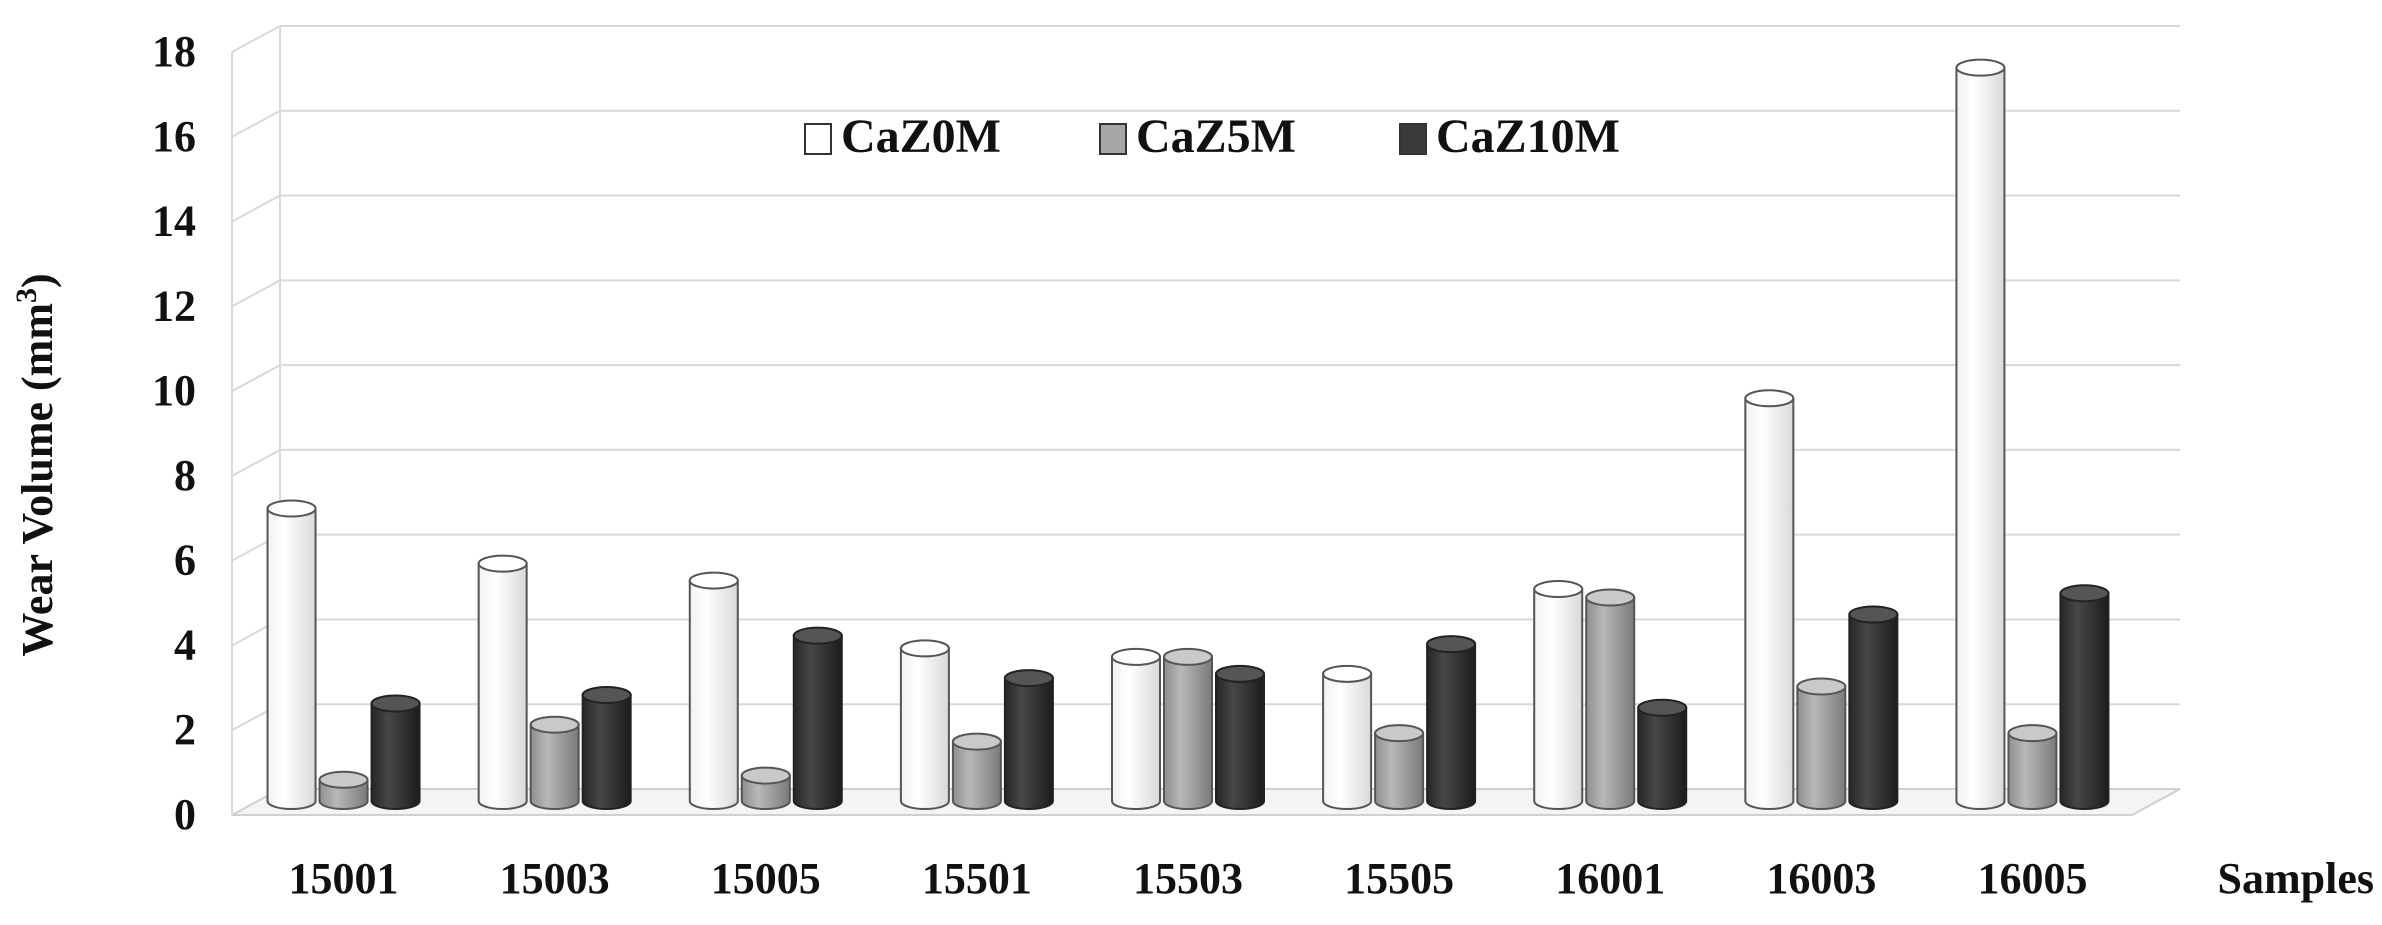  What do you see at coordinates (1413, 139) in the screenshot?
I see `legend-swatch-CaZ10M` at bounding box center [1413, 139].